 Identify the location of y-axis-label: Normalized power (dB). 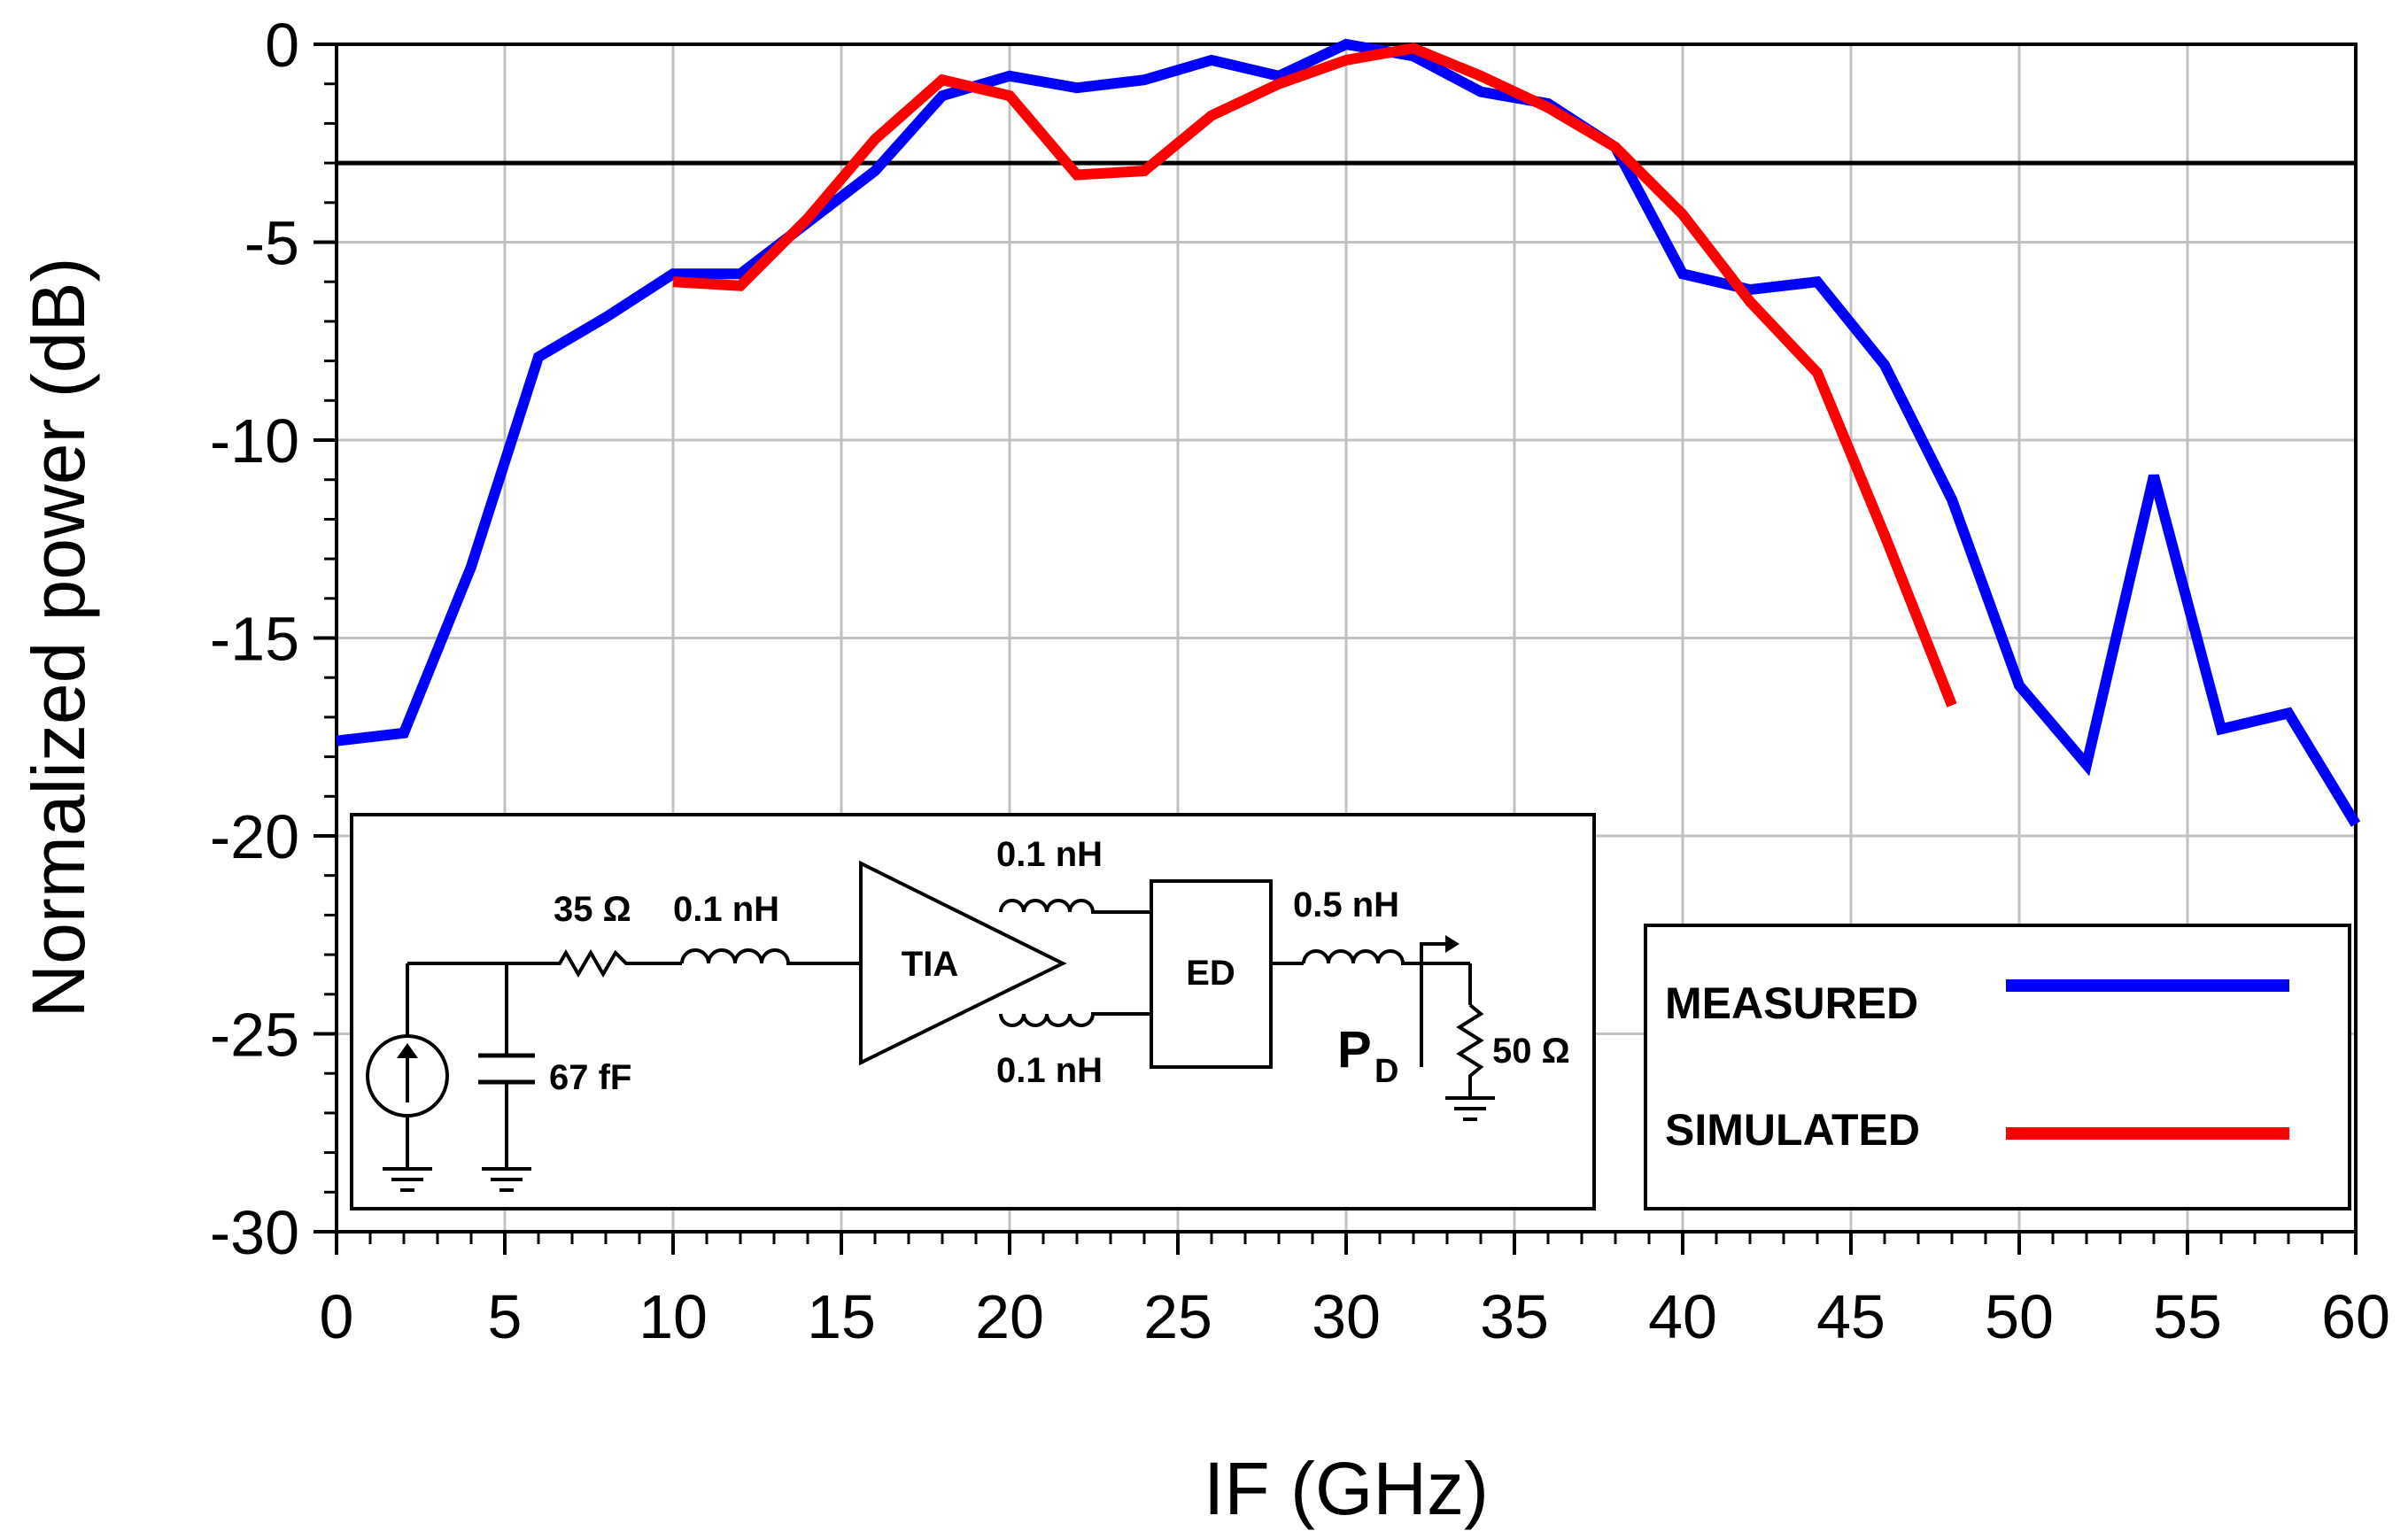
(58, 638).